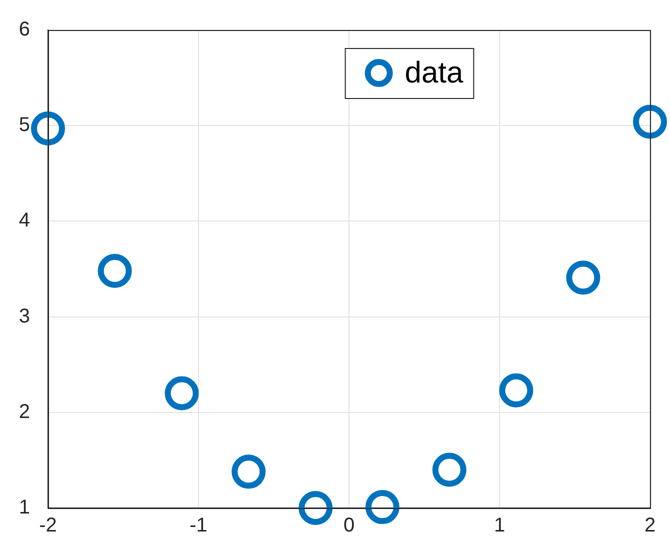 The image size is (670, 546). Describe the element at coordinates (24, 507) in the screenshot. I see `y-tick-label: 1` at that location.